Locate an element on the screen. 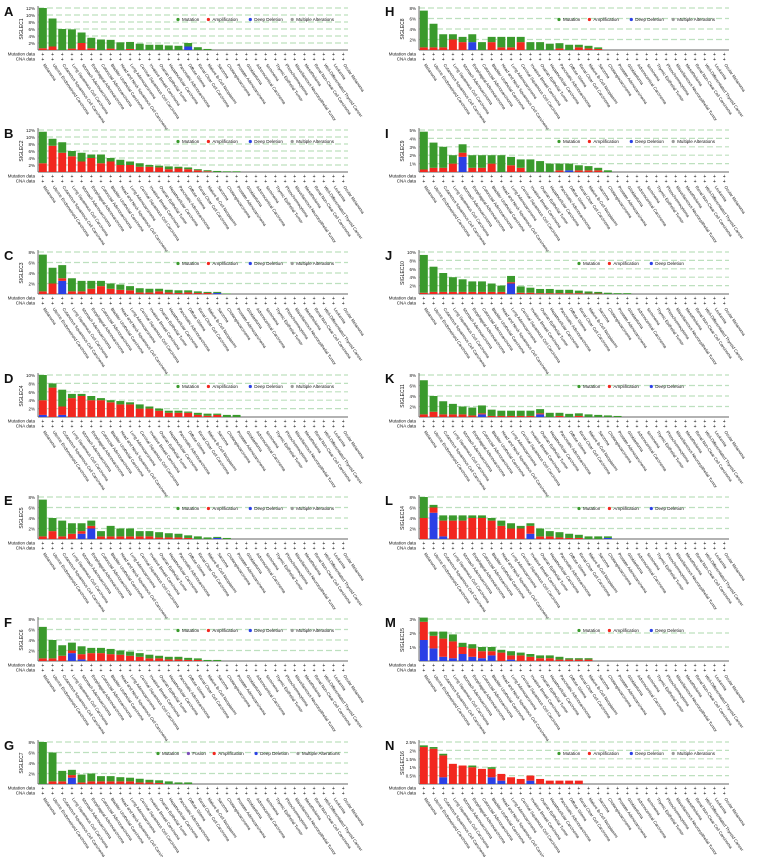 This screenshot has width=761, height=857. legend-marker is located at coordinates (208, 19).